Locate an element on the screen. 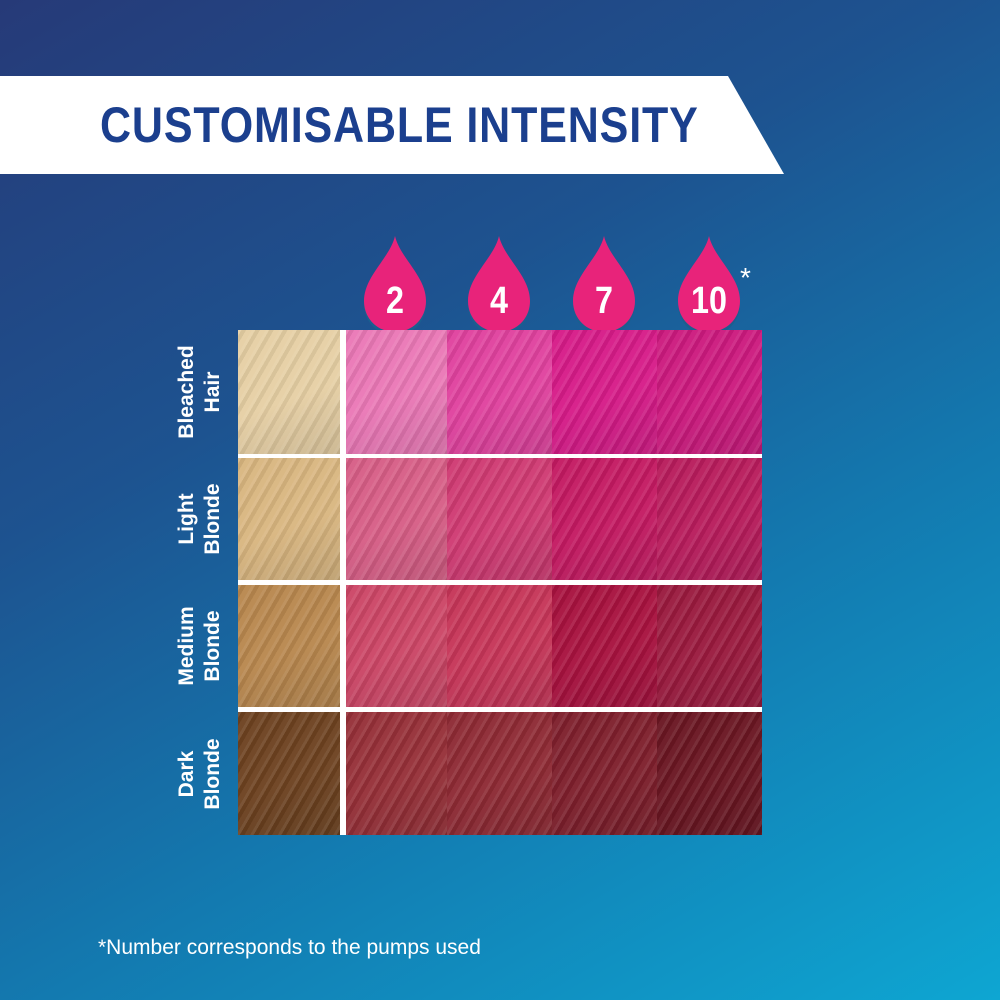 Image resolution: width=1000 pixels, height=1000 pixels. pump-count: 4 is located at coordinates (499, 301).